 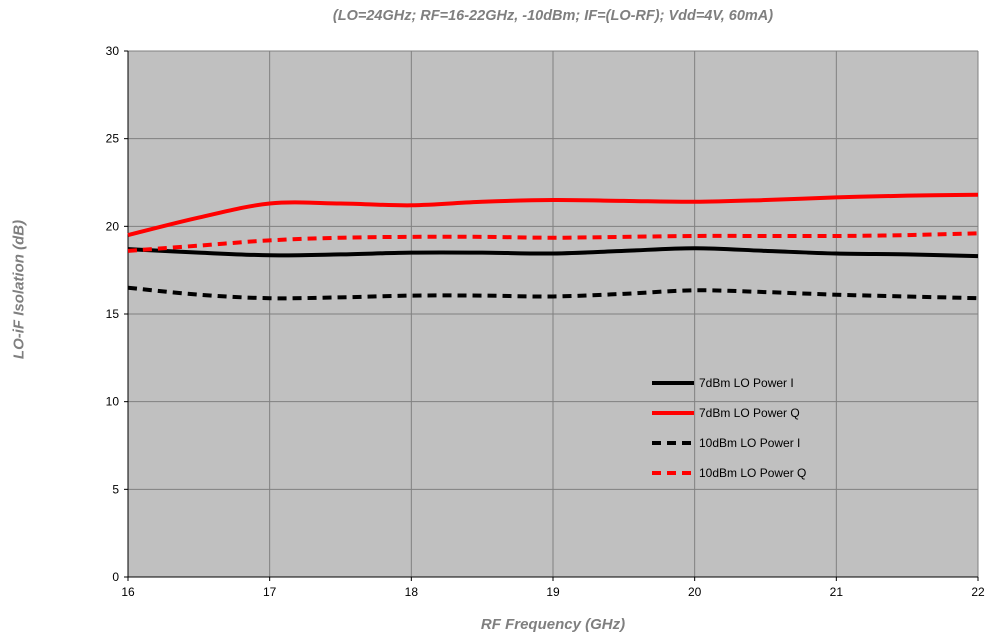 I want to click on x-tick-label: 17, so click(x=270, y=592).